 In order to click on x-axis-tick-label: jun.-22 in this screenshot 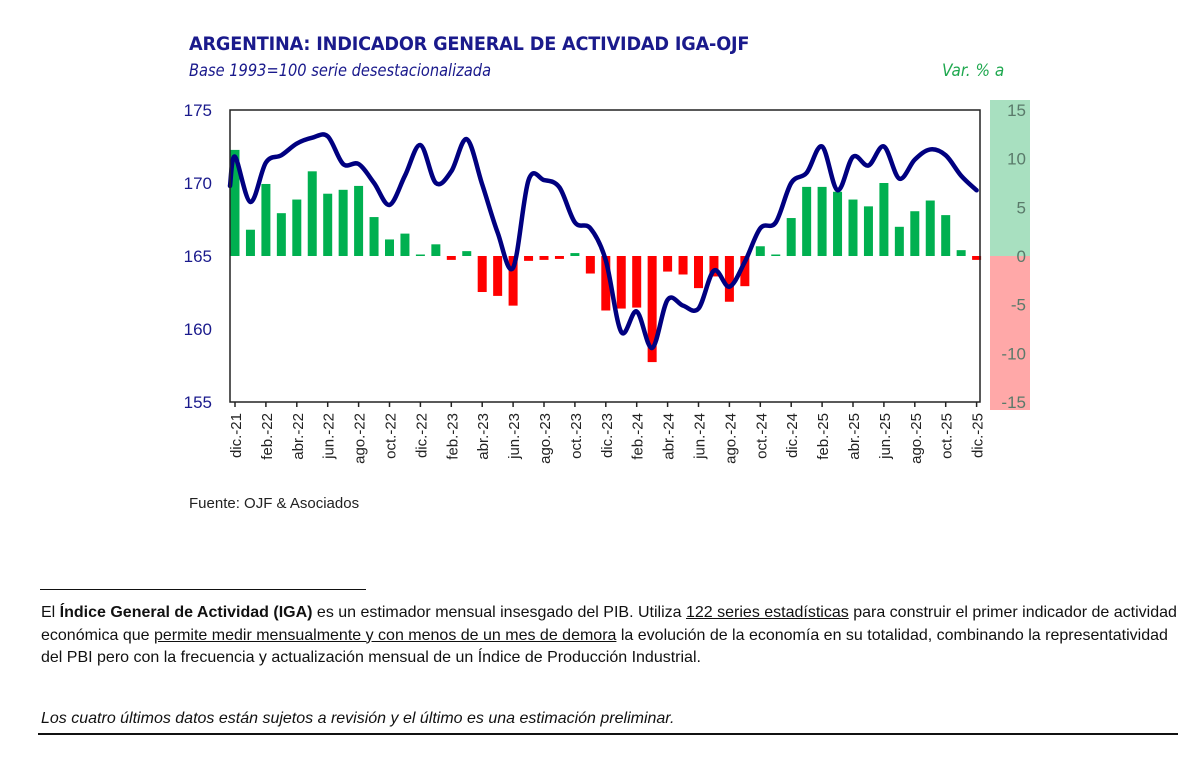, I will do `click(329, 436)`.